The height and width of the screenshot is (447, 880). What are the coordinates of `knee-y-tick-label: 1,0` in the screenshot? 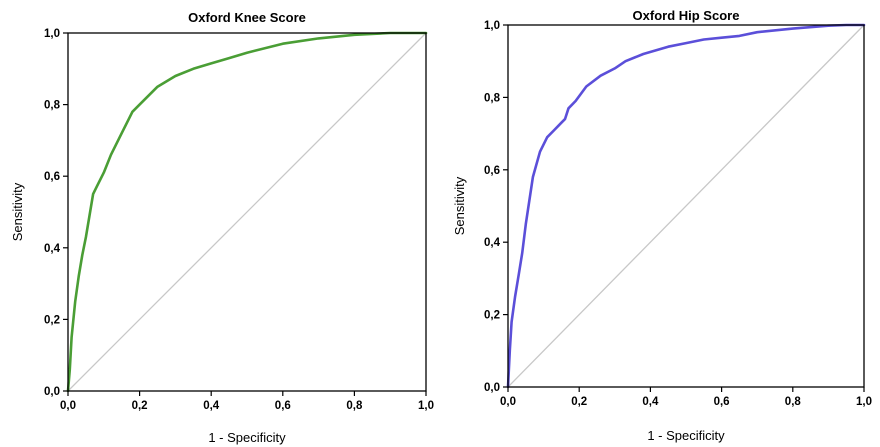 It's located at (52, 34).